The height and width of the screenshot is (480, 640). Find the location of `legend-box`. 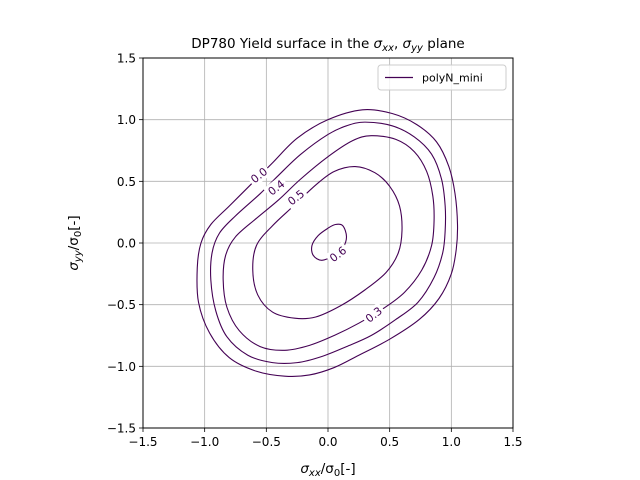

legend-box is located at coordinates (442, 77).